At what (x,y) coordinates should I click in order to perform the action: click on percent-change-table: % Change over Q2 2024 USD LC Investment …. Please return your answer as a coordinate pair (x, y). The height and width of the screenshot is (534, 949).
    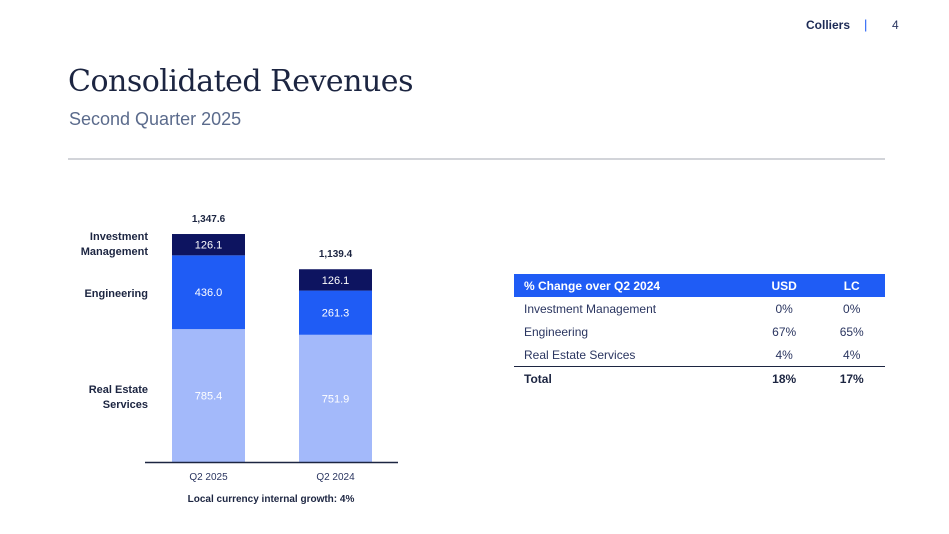
    Looking at the image, I should click on (699, 332).